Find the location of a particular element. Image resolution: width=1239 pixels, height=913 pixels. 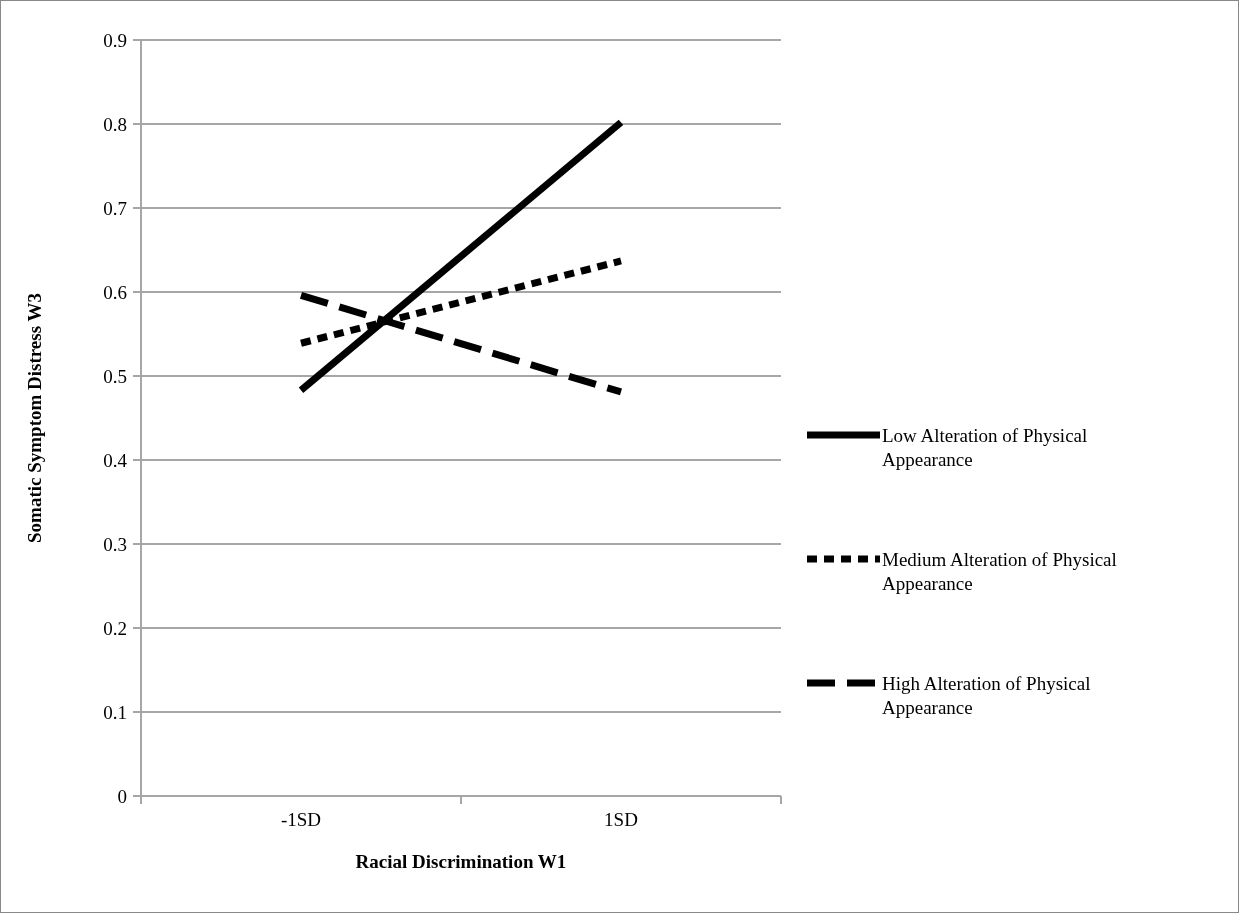

y-tick-label: 0.2 is located at coordinates (115, 628).